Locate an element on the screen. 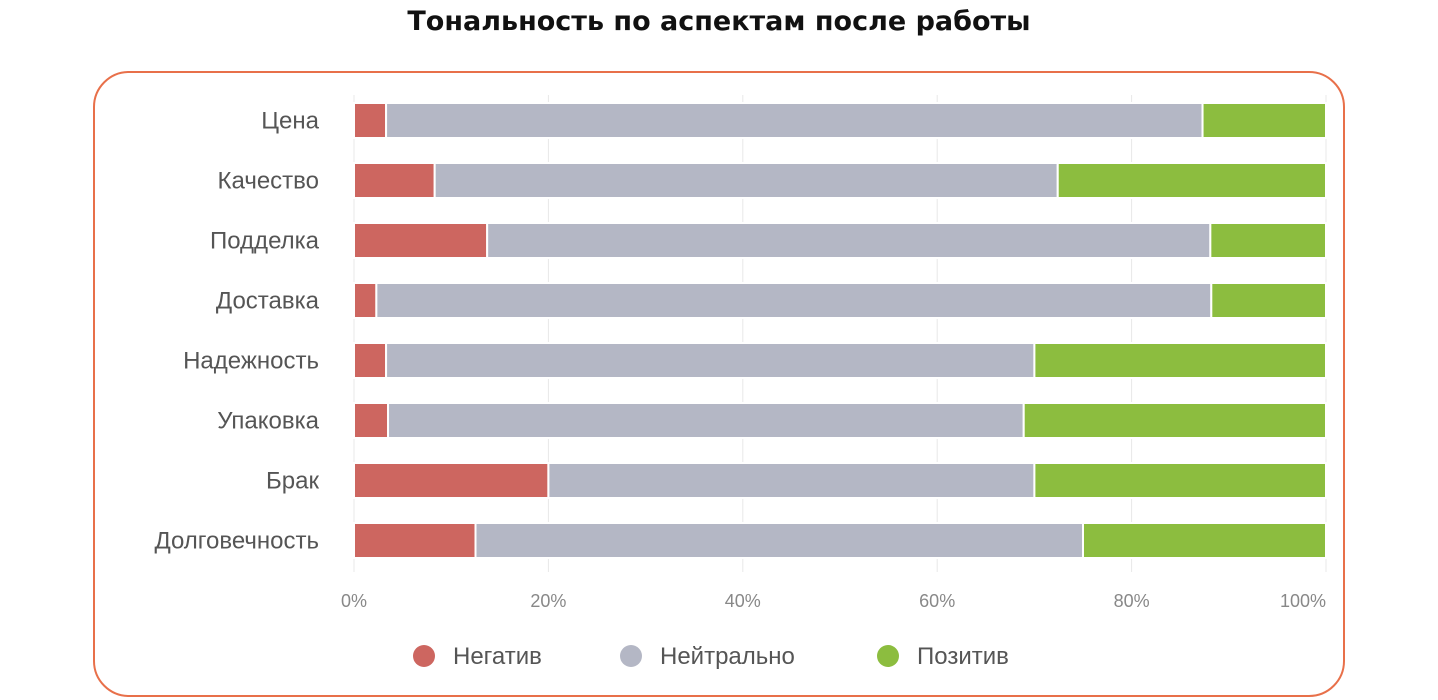 The image size is (1438, 700). category-label: Цена is located at coordinates (290, 121).